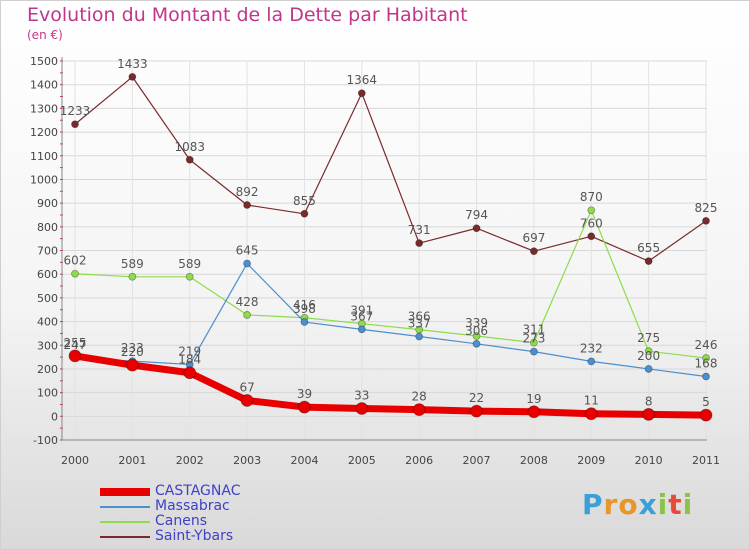 This screenshot has height=550, width=750. I want to click on data-label-massabrac: 273, so click(533, 339).